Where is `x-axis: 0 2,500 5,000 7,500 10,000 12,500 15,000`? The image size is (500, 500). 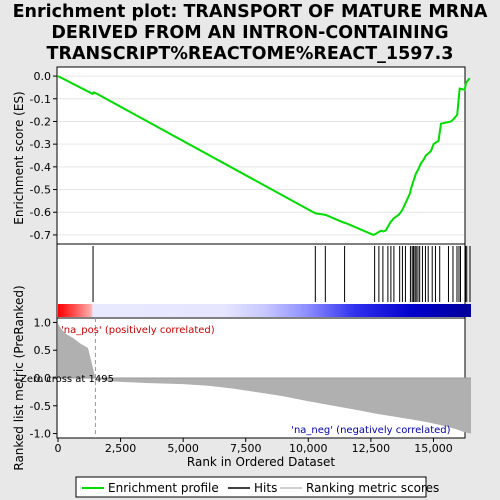
x-axis: 0 2,500 5,000 7,500 10,000 12,500 15,000 is located at coordinates (254, 446).